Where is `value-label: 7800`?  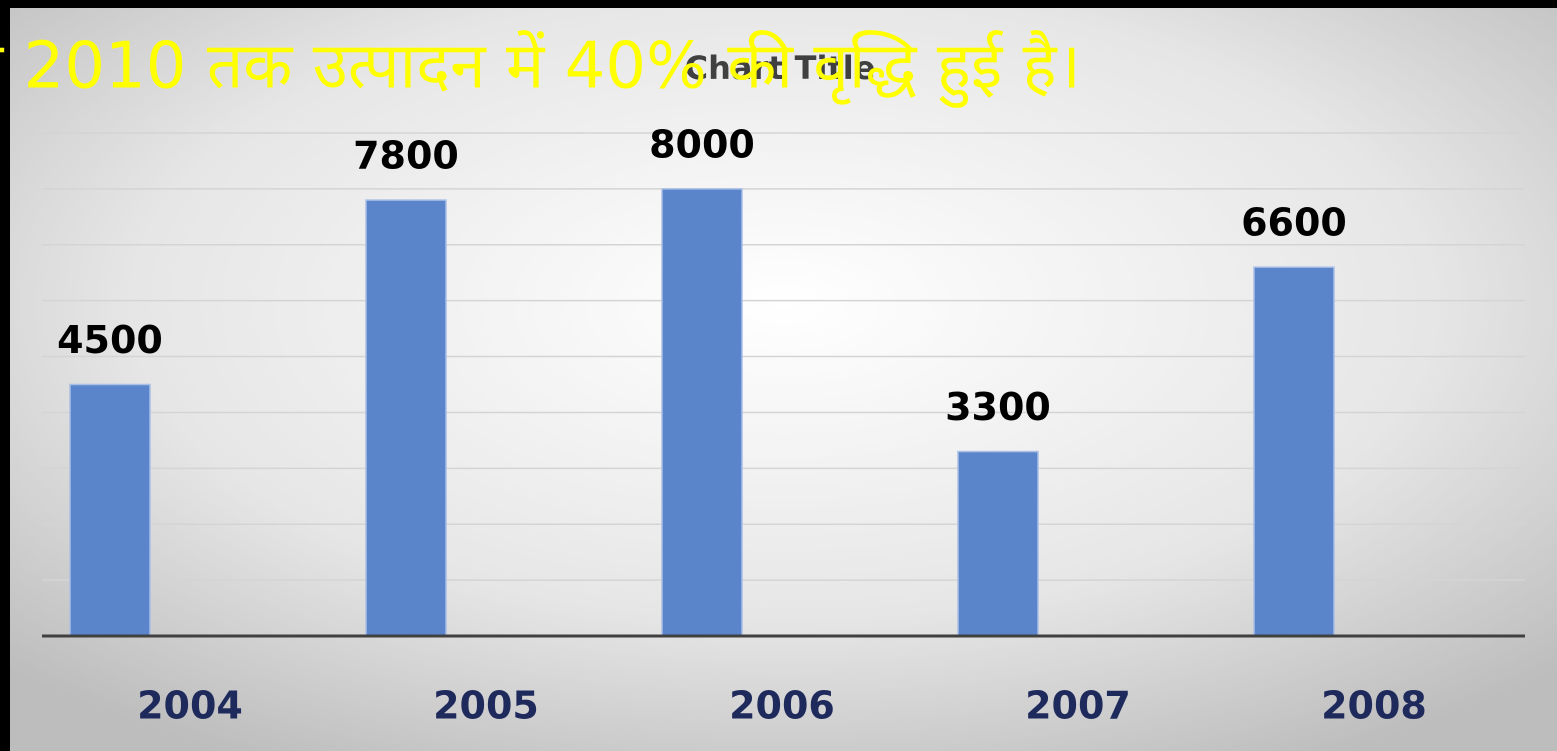 value-label: 7800 is located at coordinates (406, 156).